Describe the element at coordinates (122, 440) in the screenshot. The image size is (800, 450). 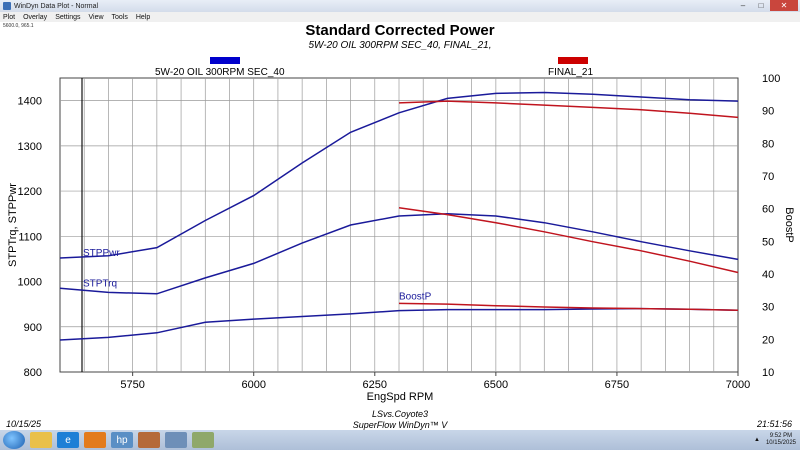
I see `hp-icon: hp` at that location.